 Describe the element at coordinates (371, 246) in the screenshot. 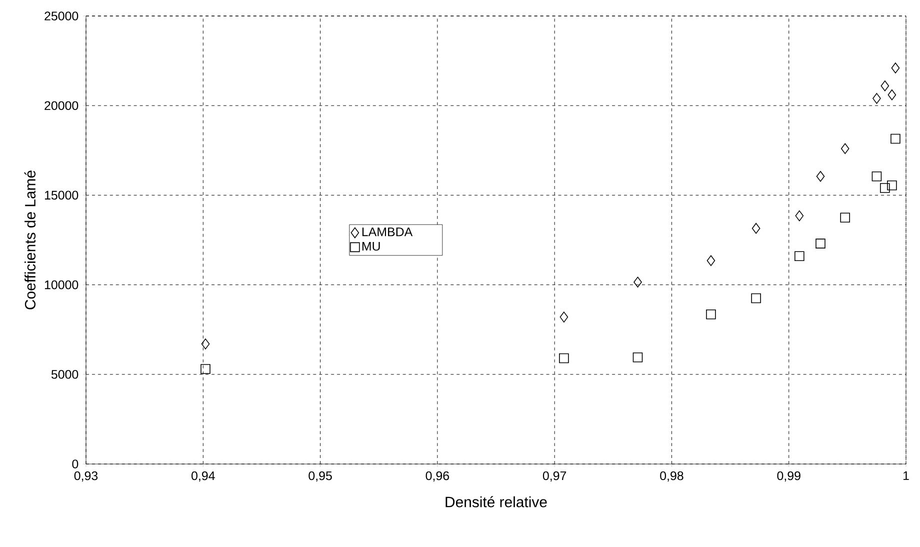

I see `legend-label: MU` at that location.